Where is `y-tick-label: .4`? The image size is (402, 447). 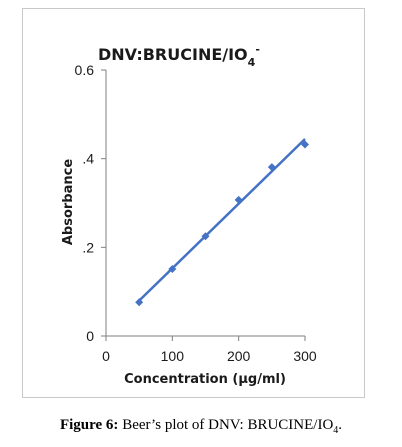 y-tick-label: .4 is located at coordinates (88, 159).